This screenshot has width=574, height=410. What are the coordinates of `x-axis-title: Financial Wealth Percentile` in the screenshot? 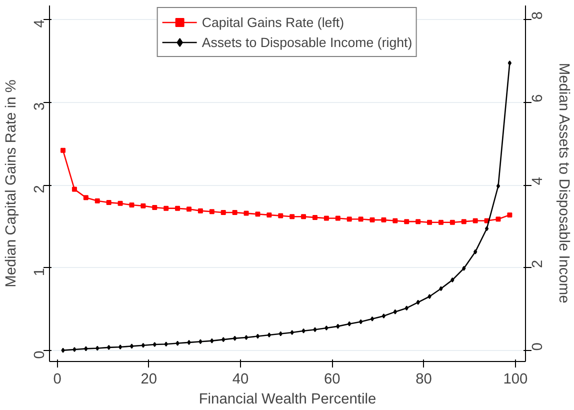 It's located at (287, 400).